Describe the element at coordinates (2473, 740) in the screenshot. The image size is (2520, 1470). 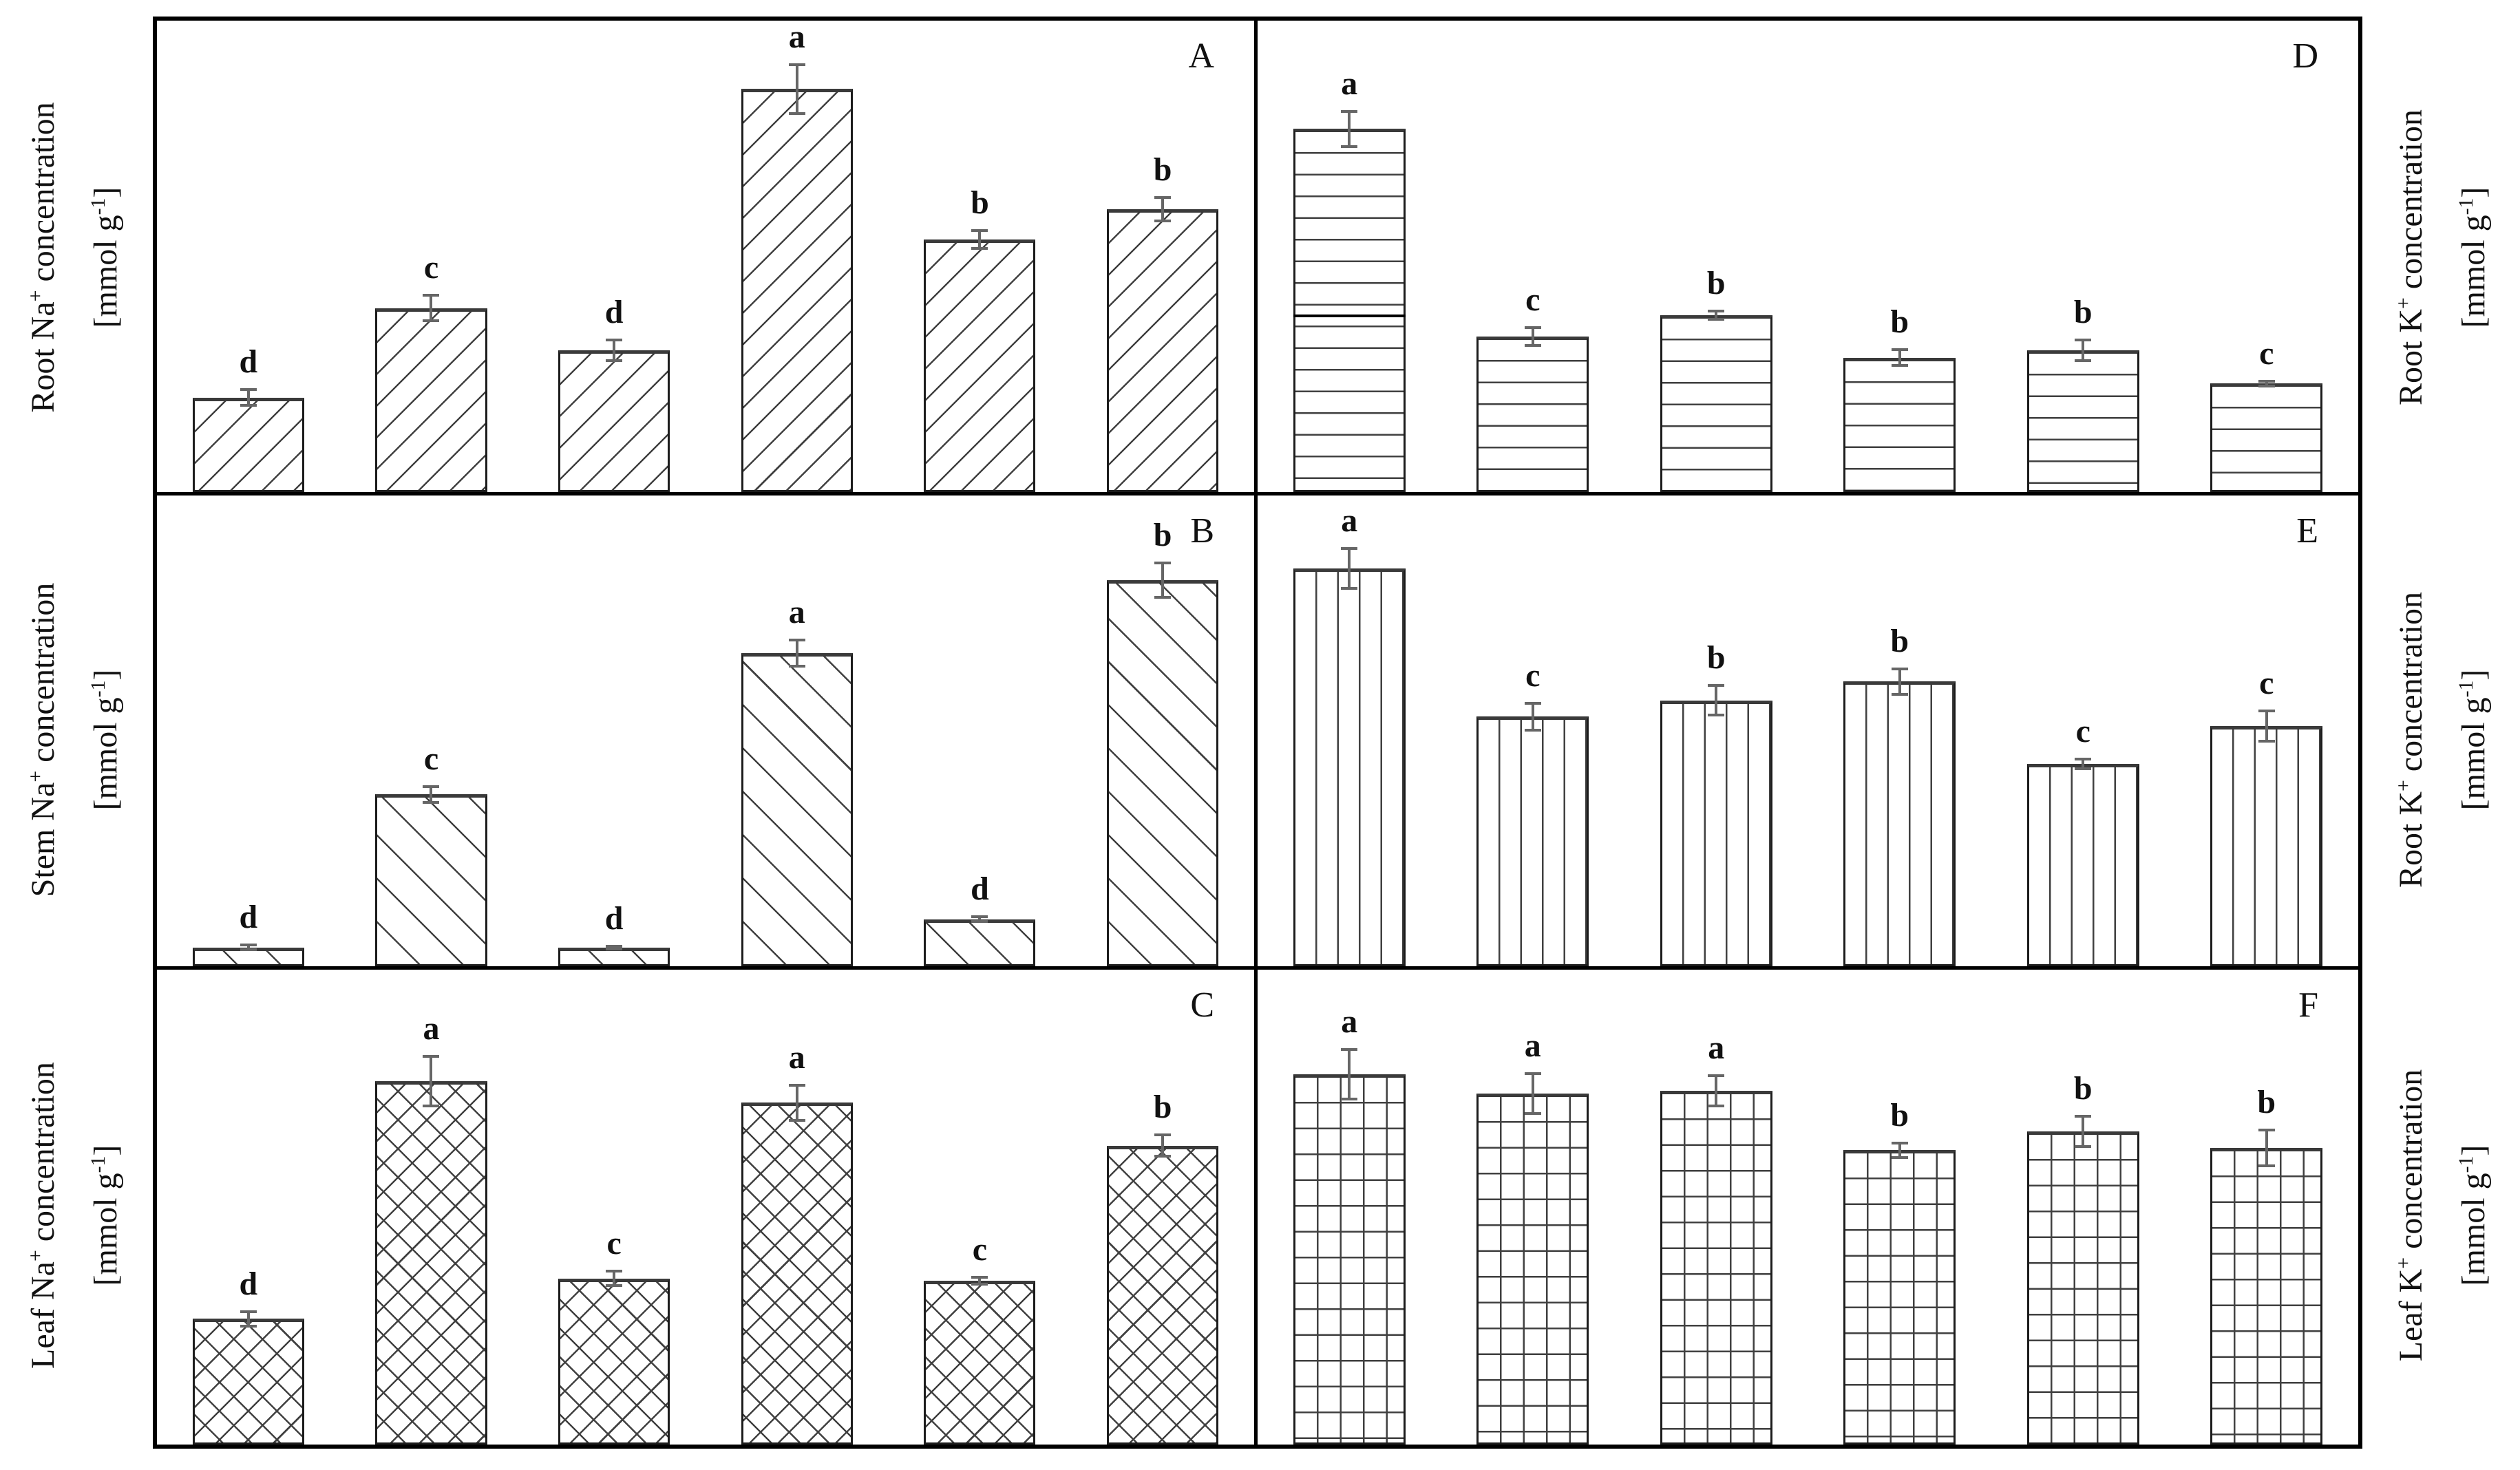
I see `y-axis-unit: [mmol g-1]` at that location.